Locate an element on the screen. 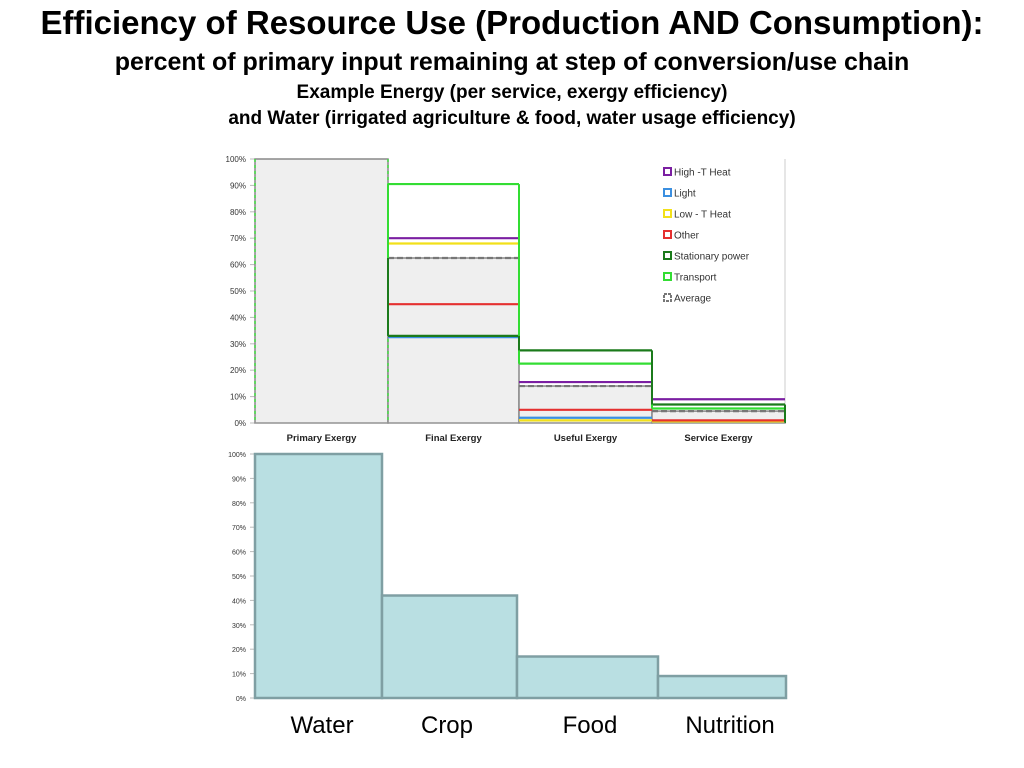  x-category-label: Final Exergy is located at coordinates (453, 438).